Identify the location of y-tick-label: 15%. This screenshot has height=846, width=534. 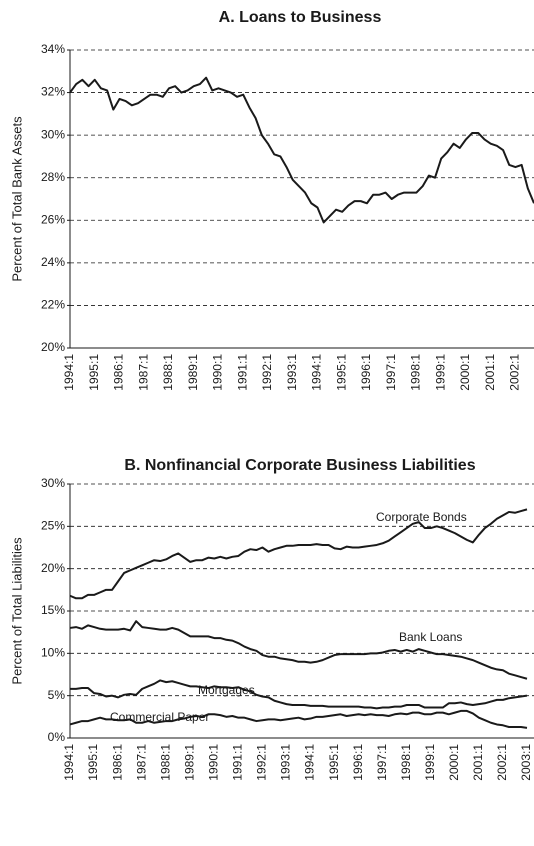
(53, 610).